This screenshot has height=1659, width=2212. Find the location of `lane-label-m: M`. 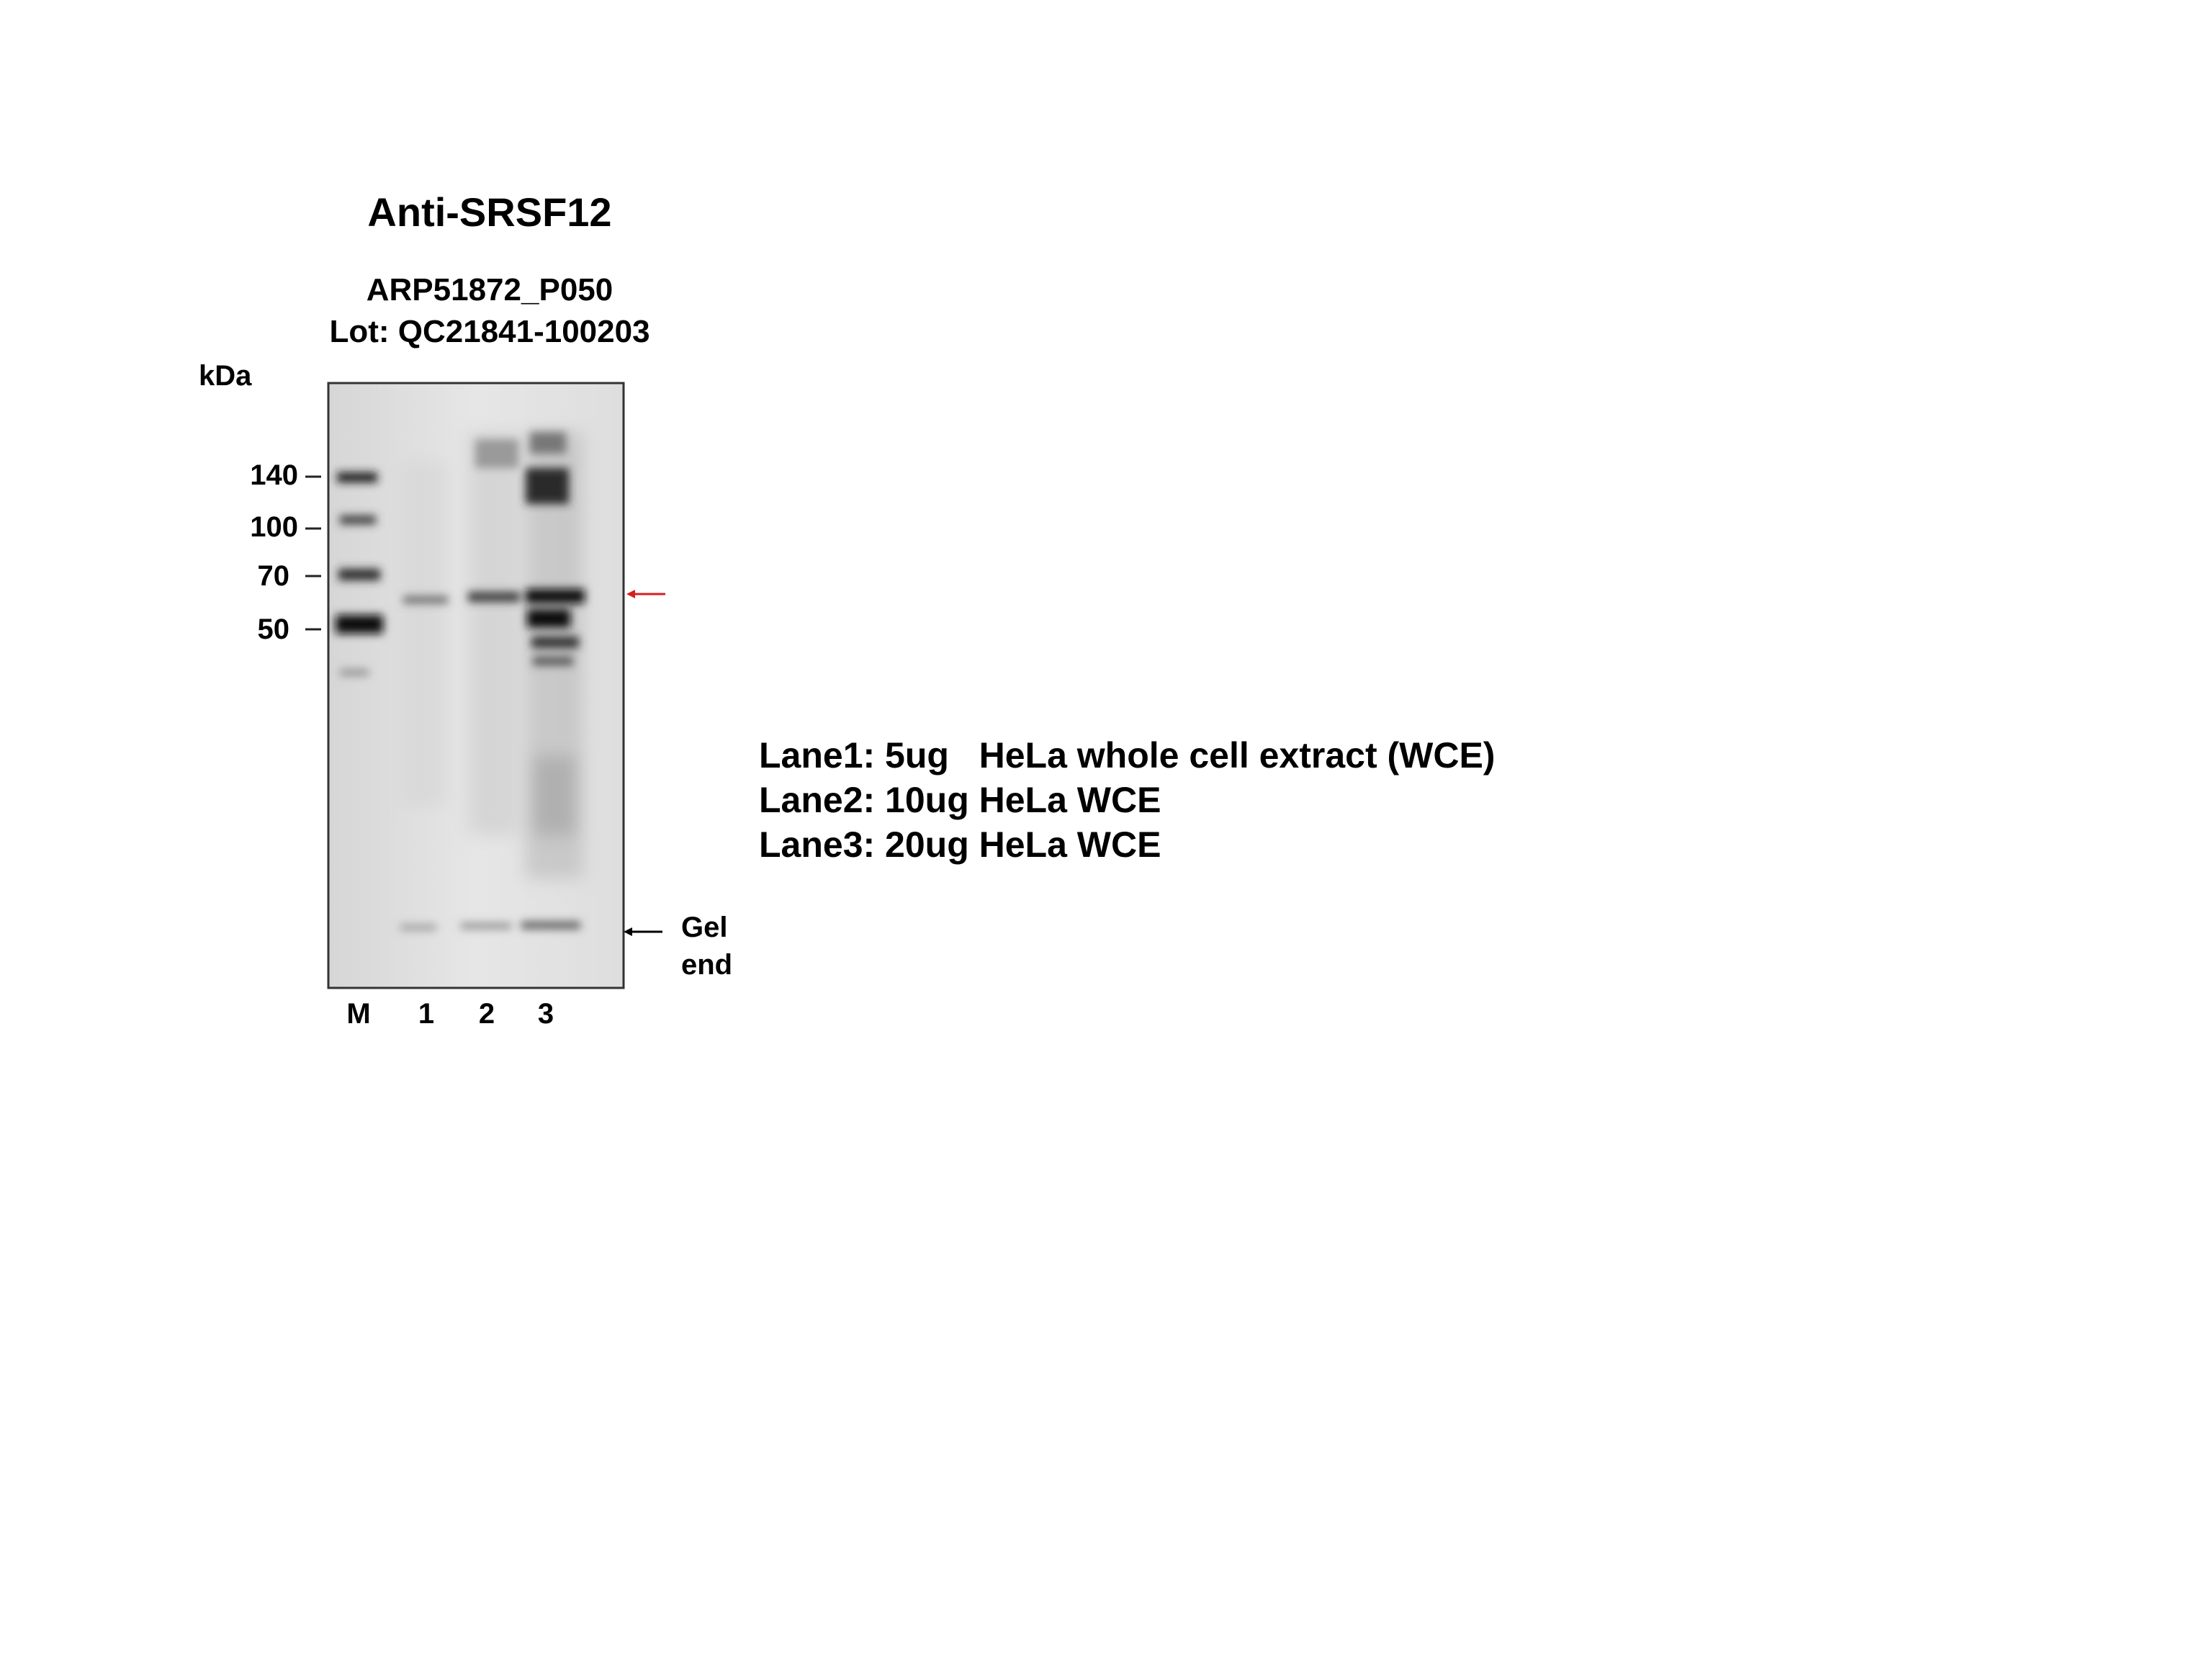

lane-label-m: M is located at coordinates (358, 1014).